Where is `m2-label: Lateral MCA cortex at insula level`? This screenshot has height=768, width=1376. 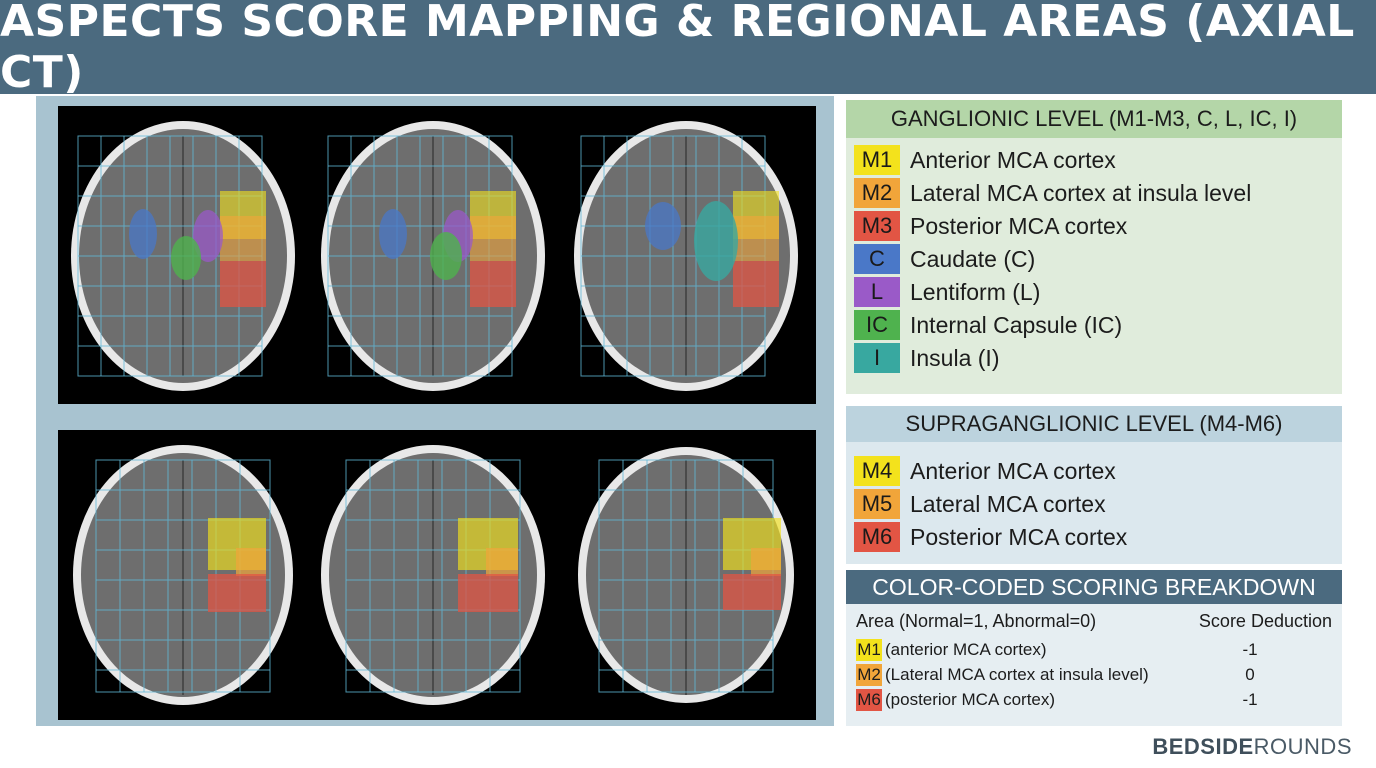 m2-label: Lateral MCA cortex at insula level is located at coordinates (1081, 192).